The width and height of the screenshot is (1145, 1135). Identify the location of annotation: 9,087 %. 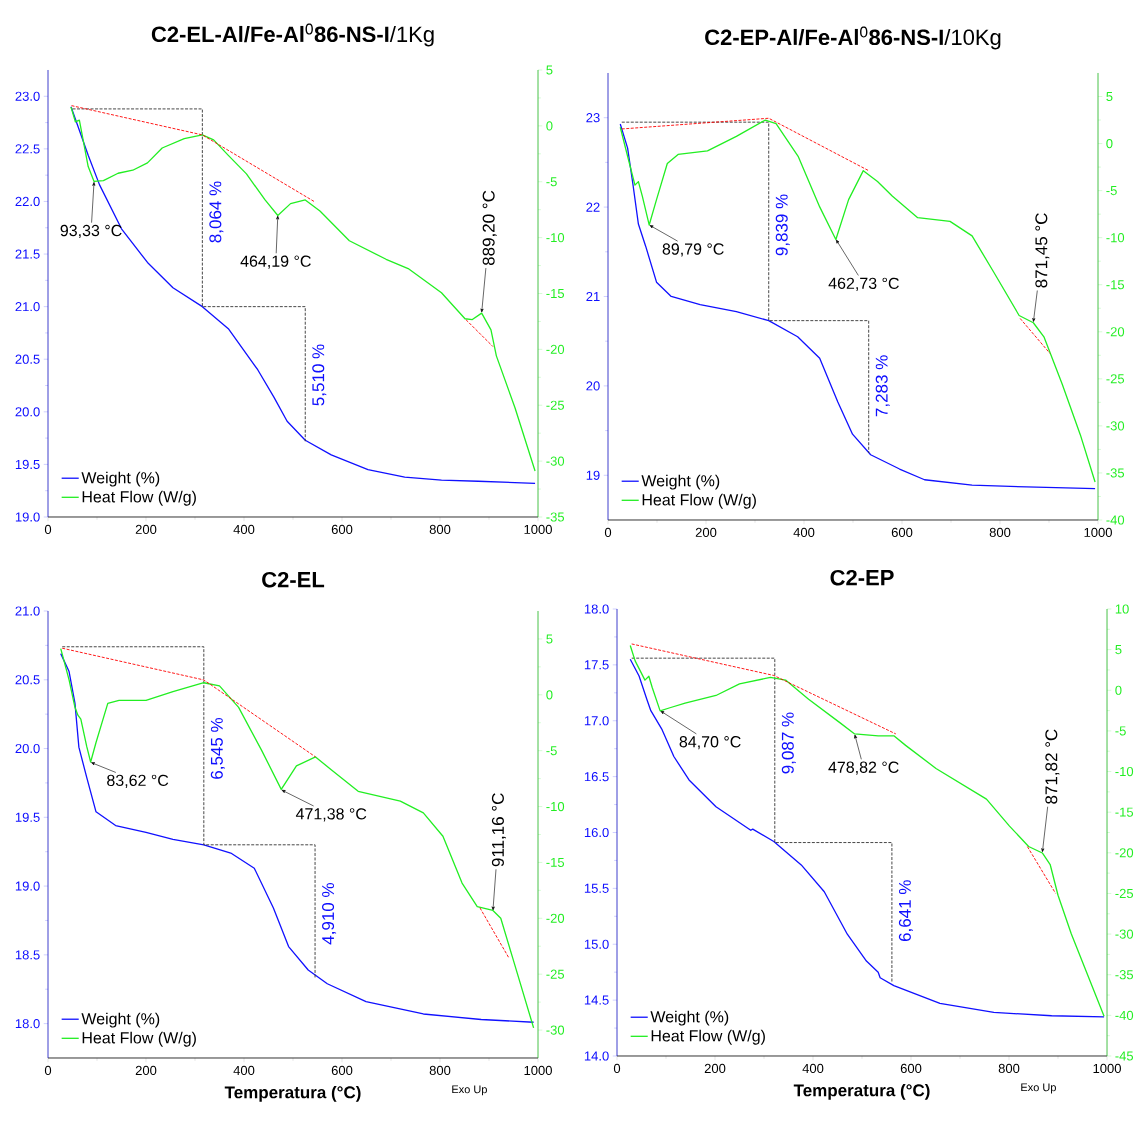
(788, 743).